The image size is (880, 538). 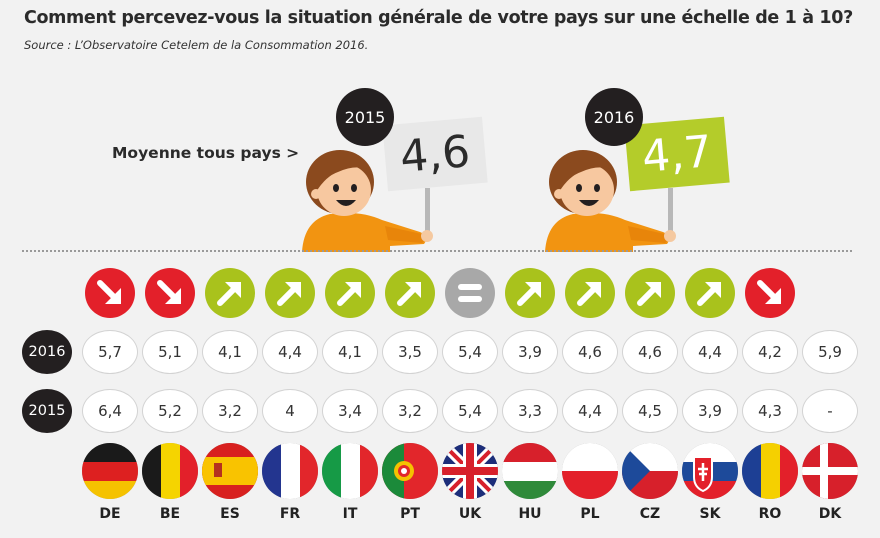 What do you see at coordinates (110, 514) in the screenshot?
I see `country-code-de: DE` at bounding box center [110, 514].